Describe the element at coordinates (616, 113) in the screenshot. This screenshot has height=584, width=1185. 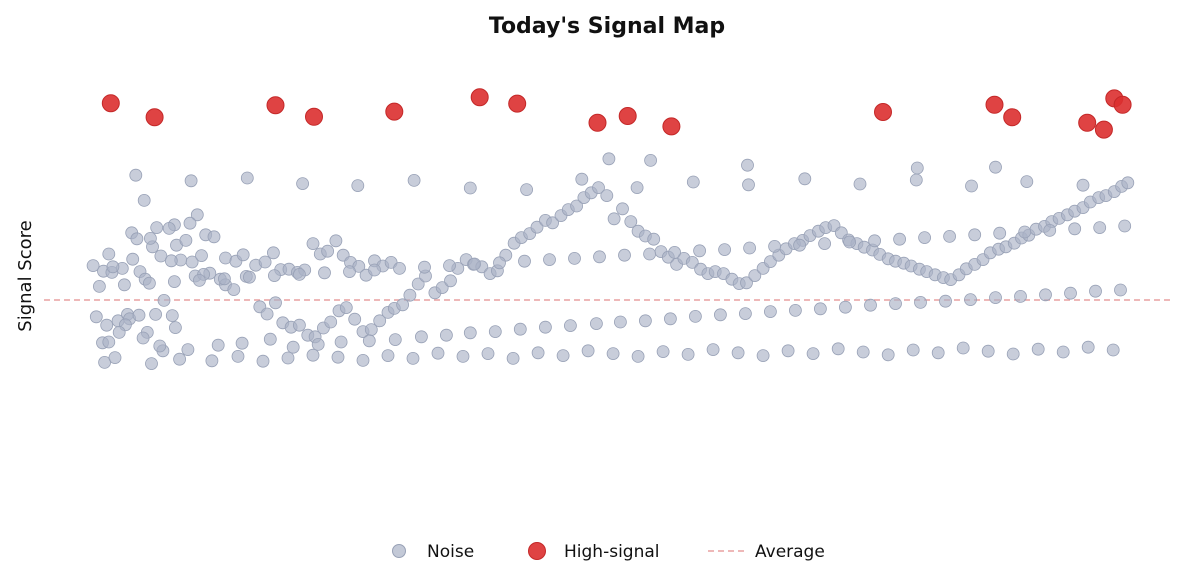
I see `high-signal-series` at that location.